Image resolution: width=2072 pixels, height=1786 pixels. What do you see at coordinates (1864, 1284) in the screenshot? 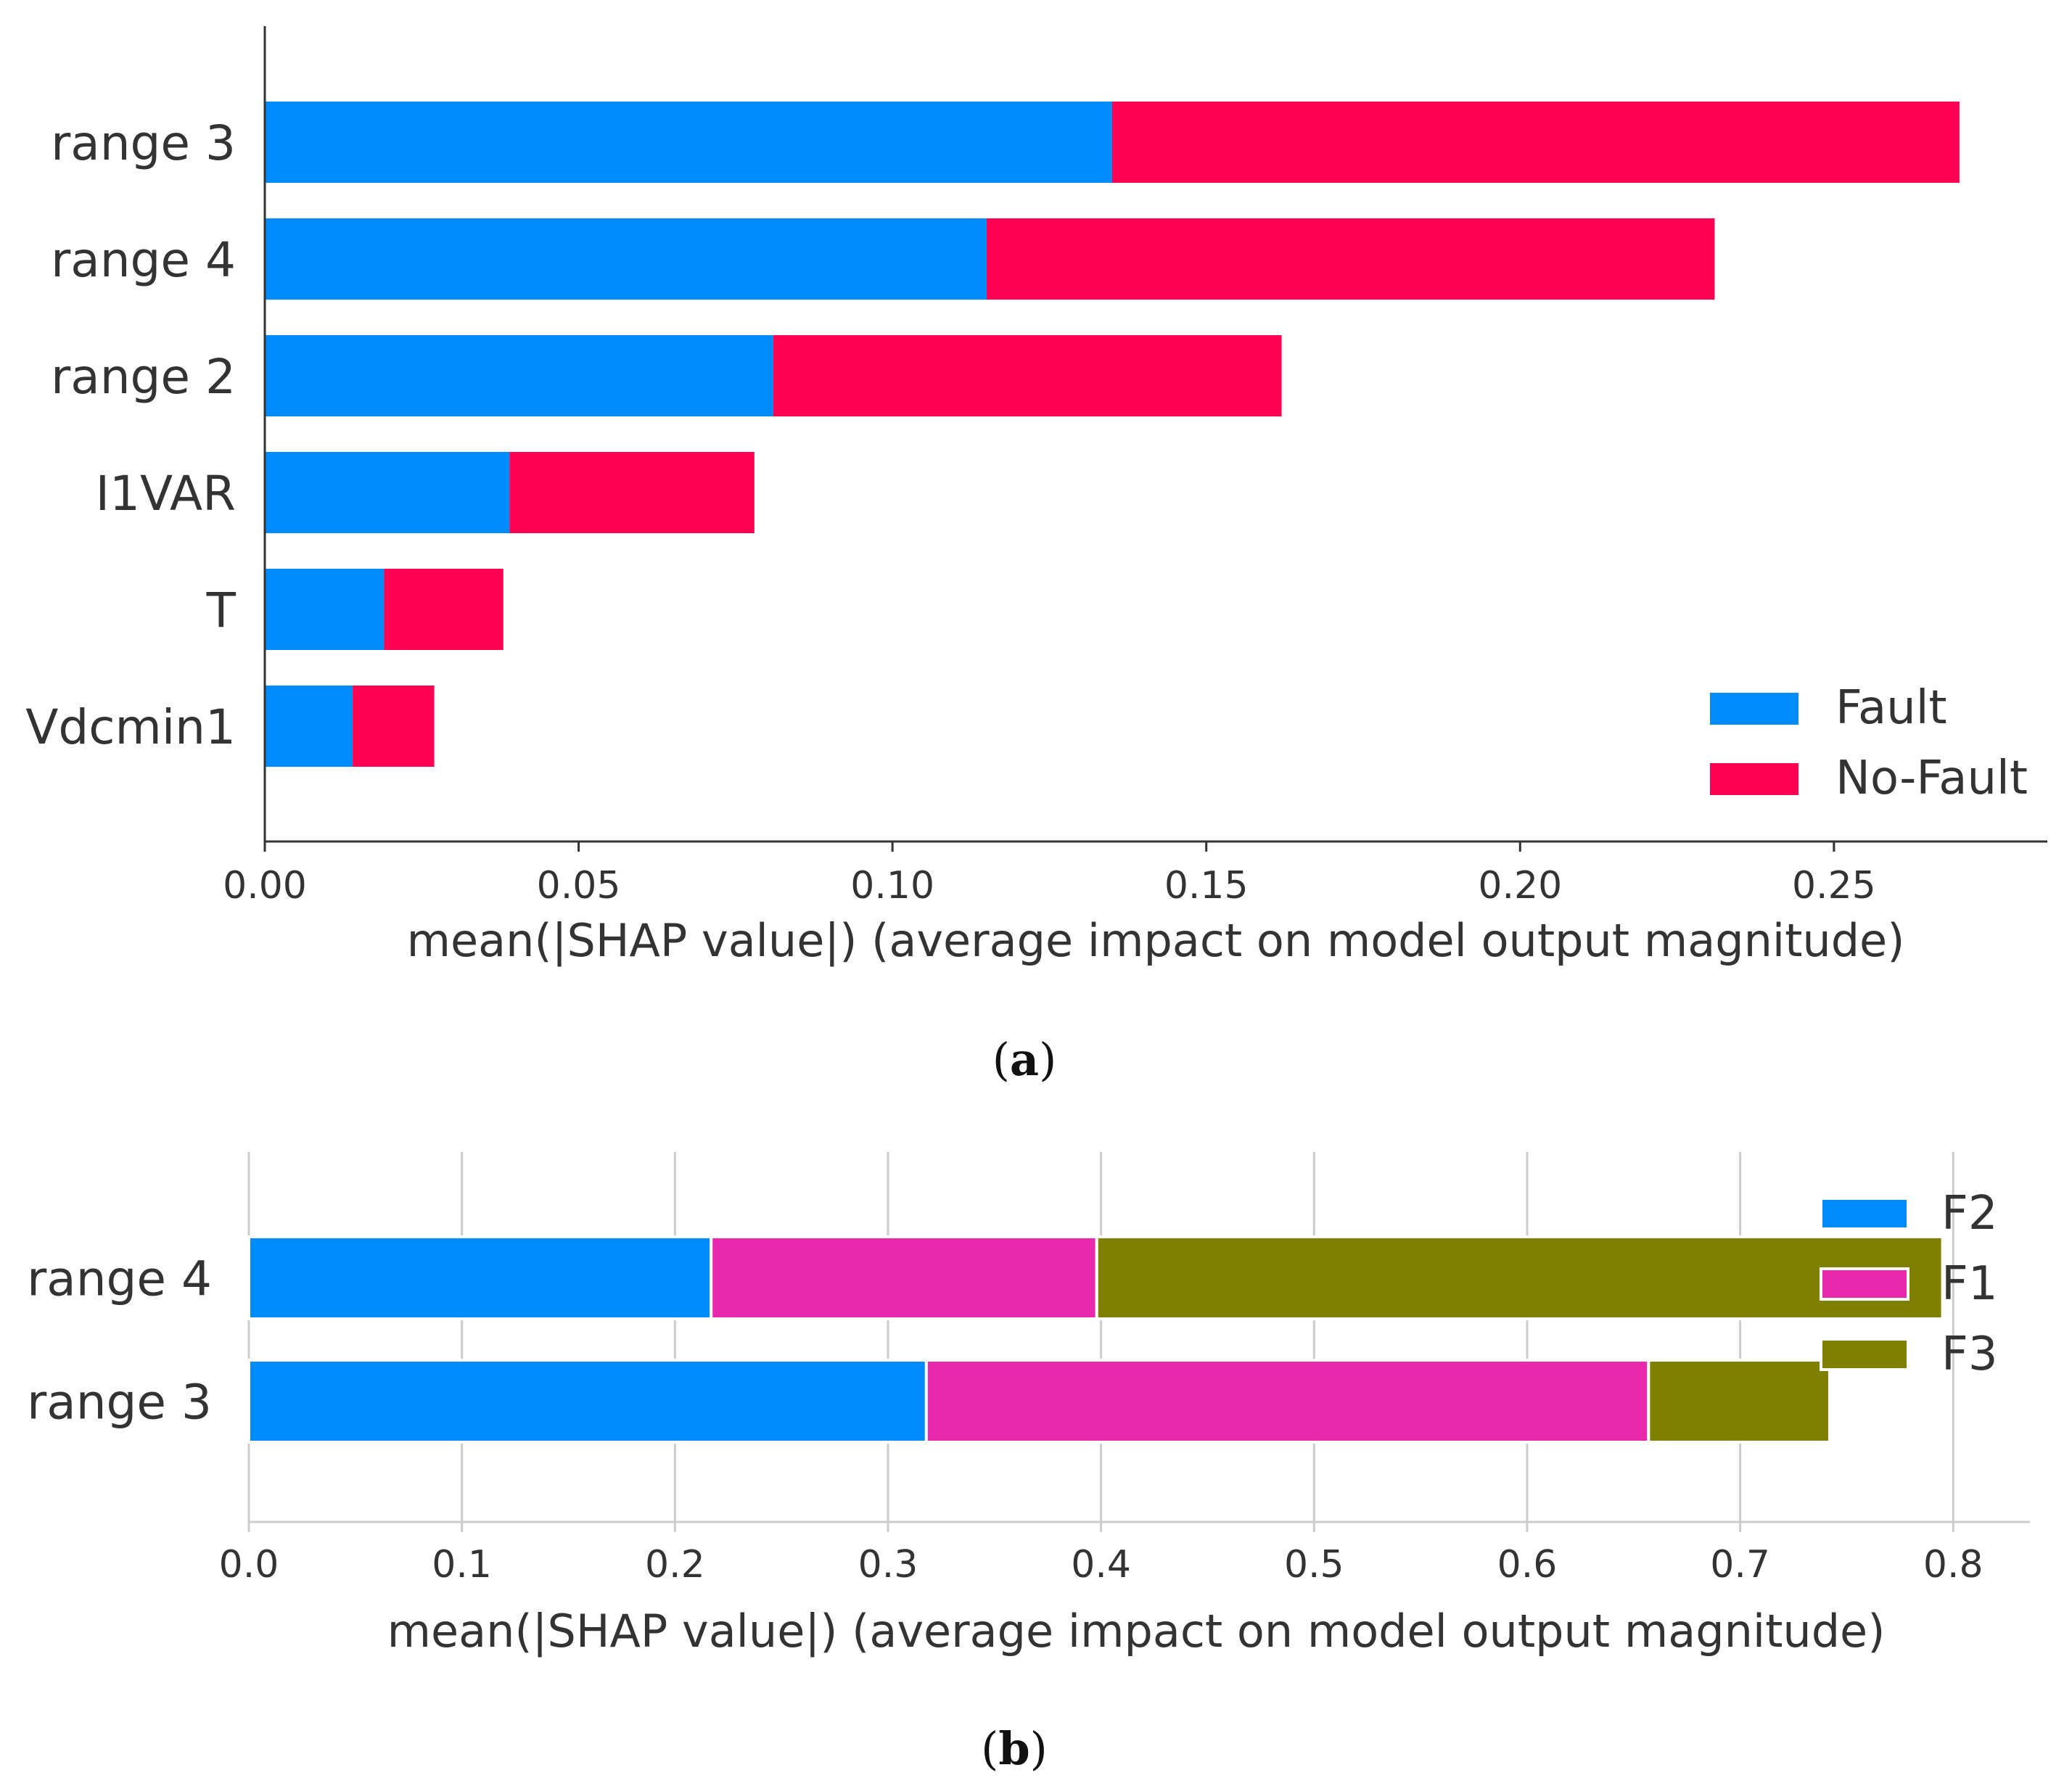
I see `chart-b-legend-swatch-f1` at bounding box center [1864, 1284].